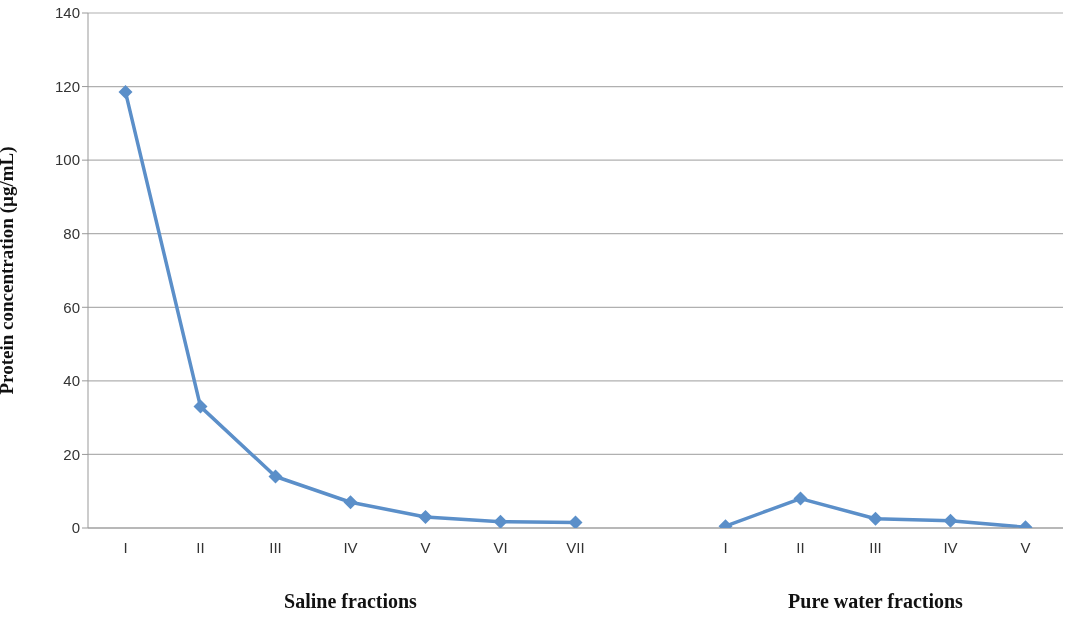 The image size is (1067, 617). I want to click on y-tick-label: 0, so click(75, 528).